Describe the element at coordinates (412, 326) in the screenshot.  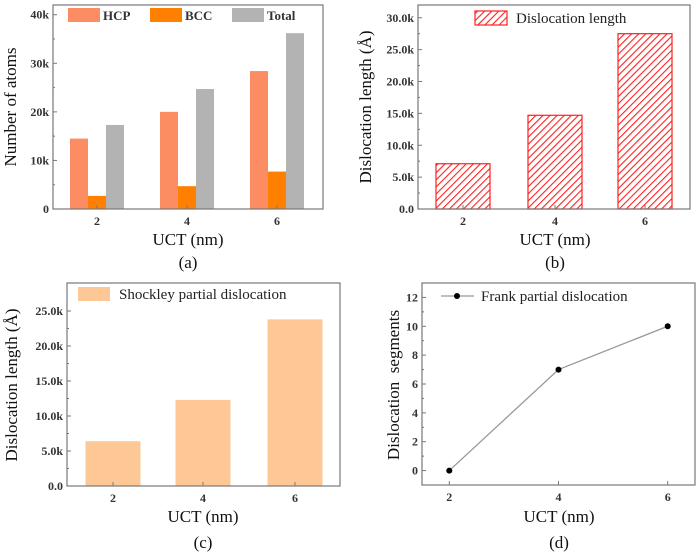
I see `panel-d-y-tick-label: 10` at that location.